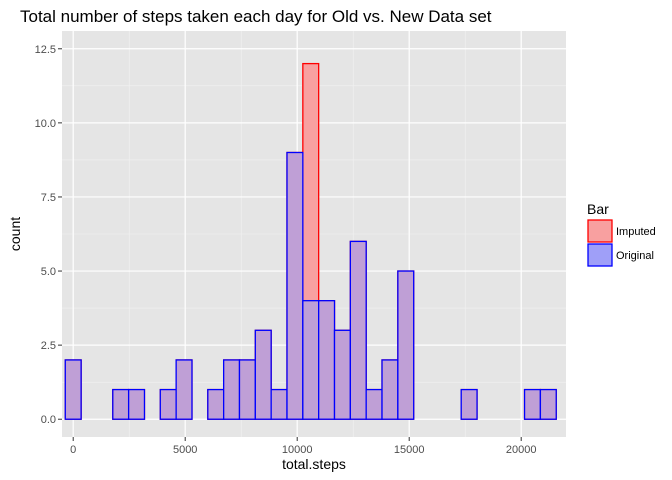 This screenshot has height=480, width=672. Describe the element at coordinates (48, 346) in the screenshot. I see `y-tick-label: 2.5` at that location.